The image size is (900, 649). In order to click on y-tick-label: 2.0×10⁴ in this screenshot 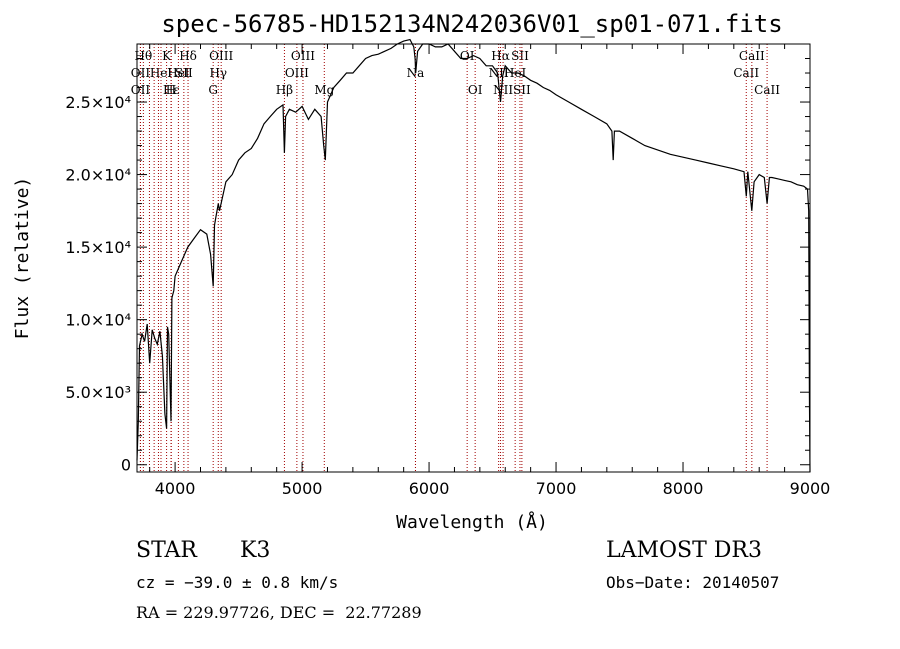, I will do `click(98, 175)`.